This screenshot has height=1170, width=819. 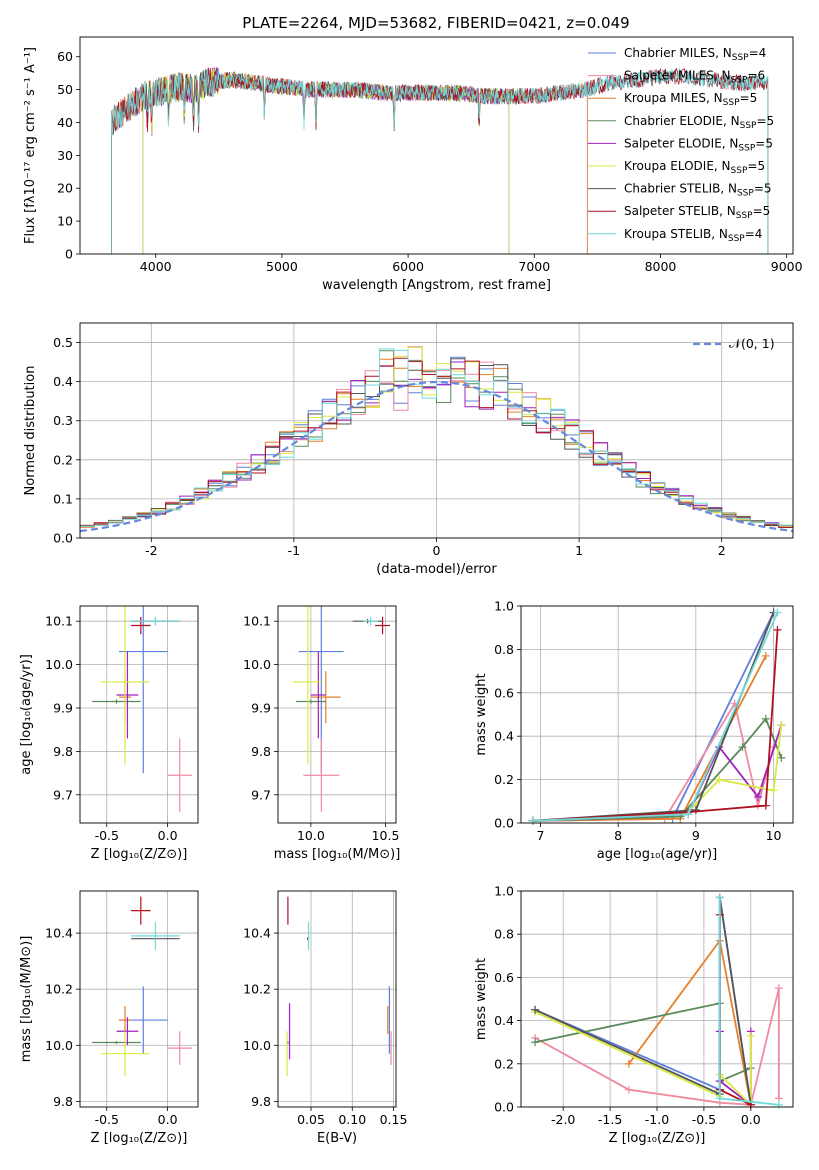 What do you see at coordinates (436, 285) in the screenshot?
I see `x-axis-label: wavelength [Angstrom, rest frame]` at bounding box center [436, 285].